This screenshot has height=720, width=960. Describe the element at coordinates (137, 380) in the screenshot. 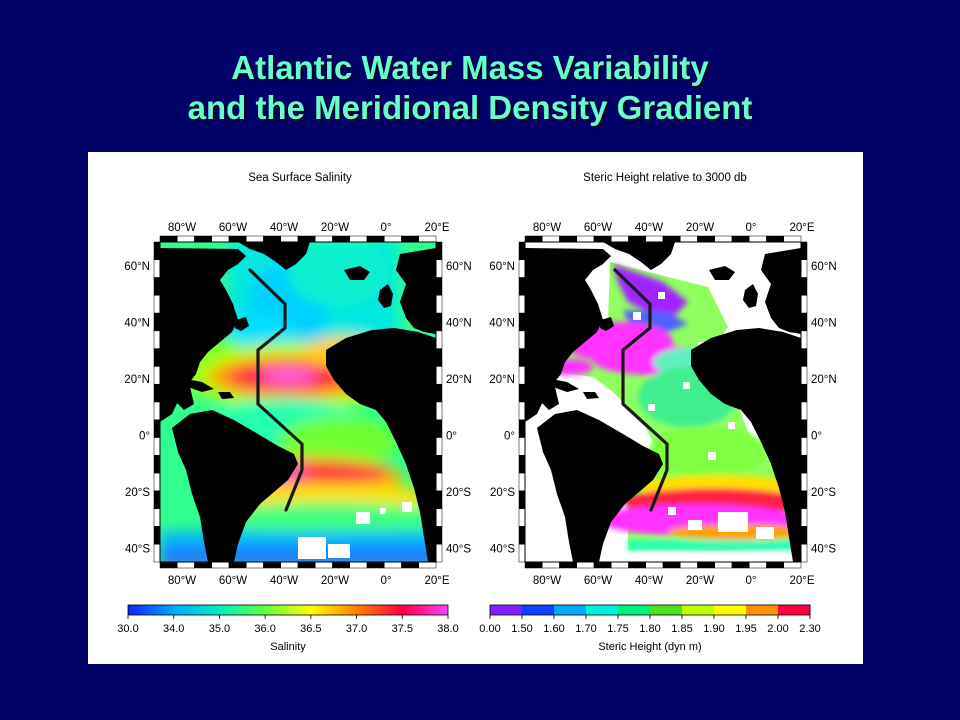

I see `lat-label-left: 20°N` at that location.